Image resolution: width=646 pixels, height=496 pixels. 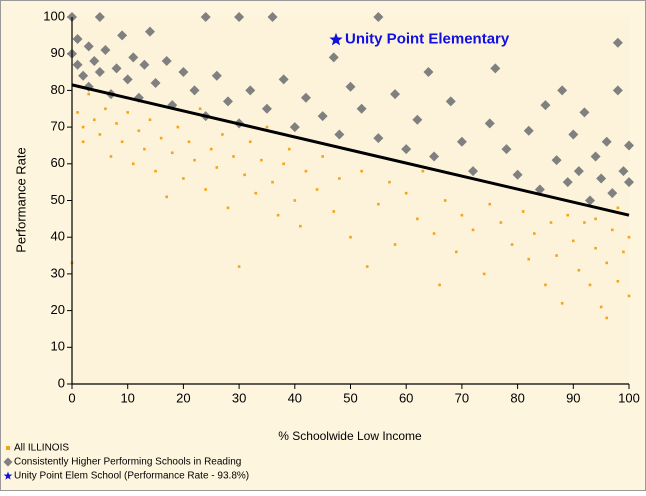 I want to click on x-tick-label: 20, so click(x=183, y=397).